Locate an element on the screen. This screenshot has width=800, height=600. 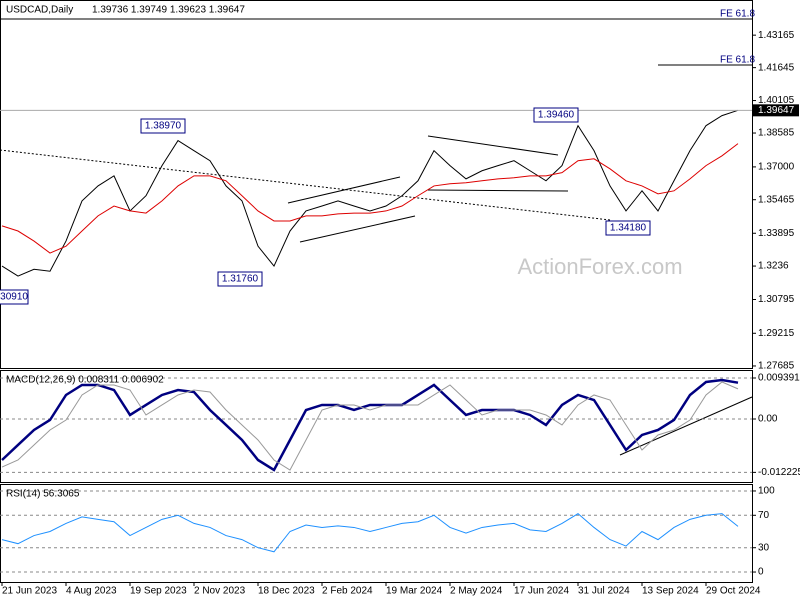
annotation: 1.39460 is located at coordinates (556, 115).